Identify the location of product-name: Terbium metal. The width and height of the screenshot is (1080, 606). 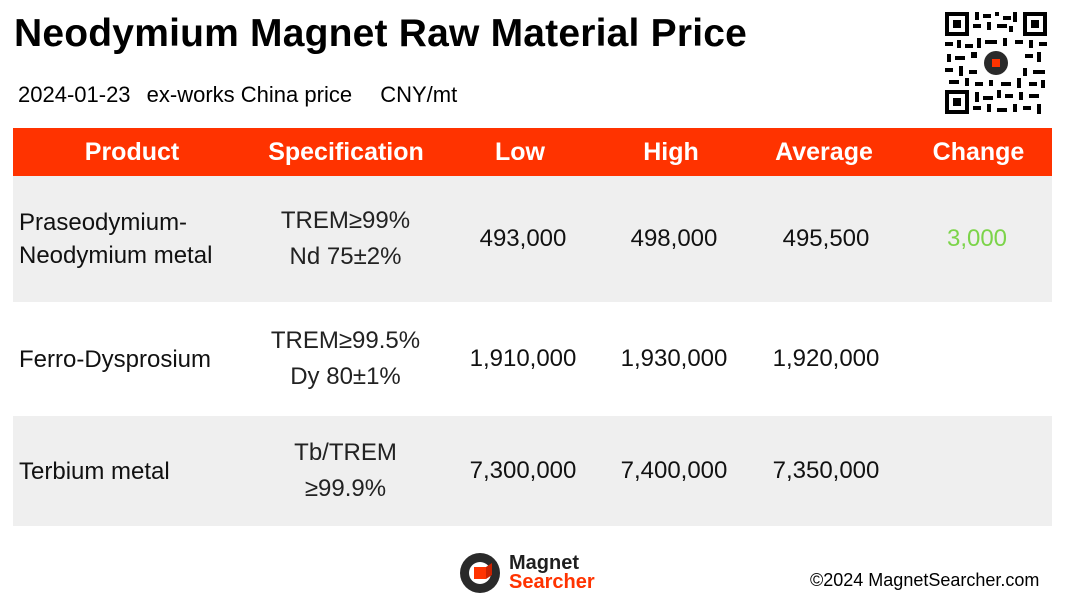
(128, 471).